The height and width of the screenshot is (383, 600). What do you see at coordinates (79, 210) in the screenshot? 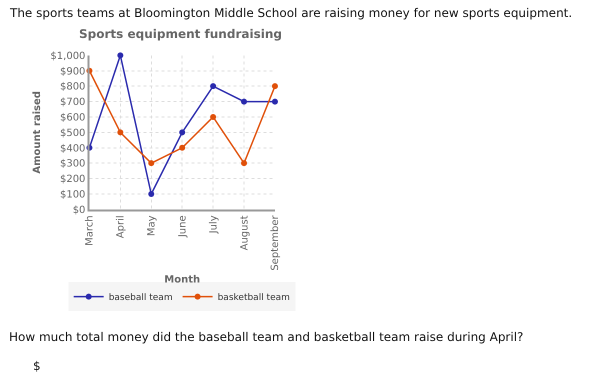
I see `y-tick-label: $0` at bounding box center [79, 210].